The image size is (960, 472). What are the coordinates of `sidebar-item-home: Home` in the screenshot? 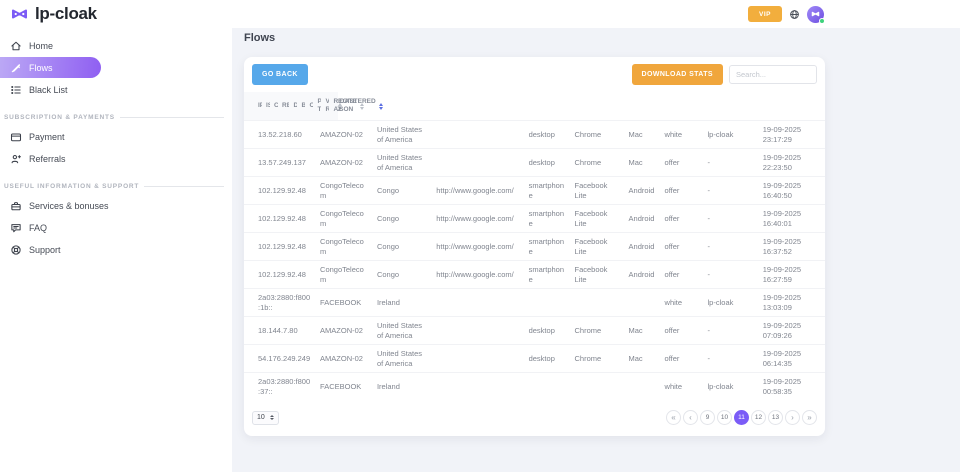 It's located at (116, 45).